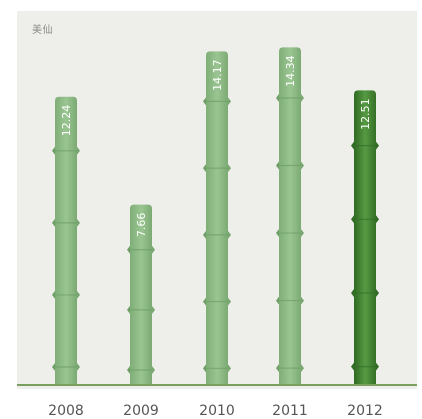 This screenshot has width=422, height=419. Describe the element at coordinates (141, 411) in the screenshot. I see `x-tick-label-2009: 2009` at that location.